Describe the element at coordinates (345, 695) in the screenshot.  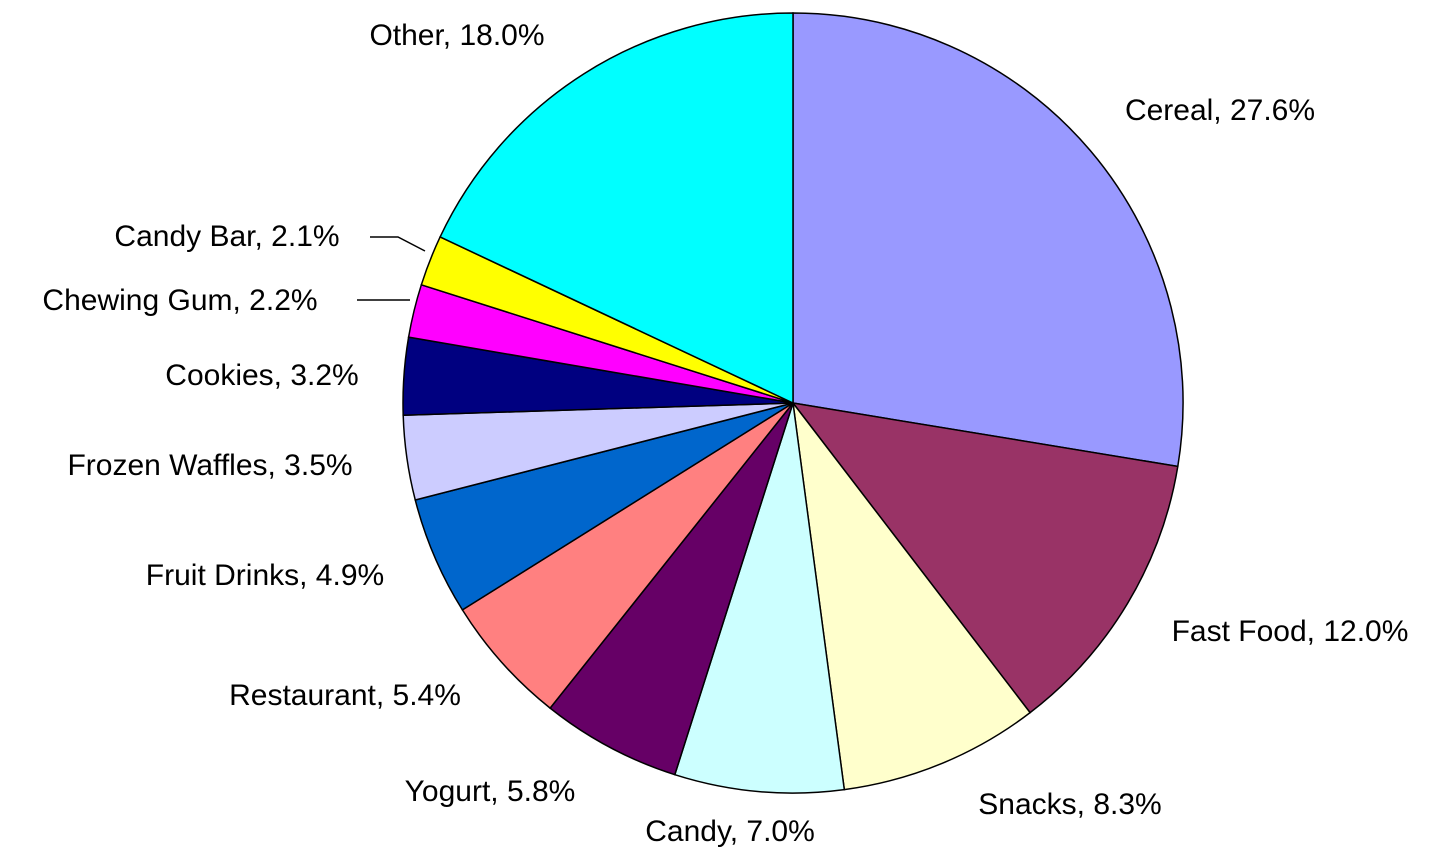
I see `slice-label: Restaurant, 5.4%` at that location.